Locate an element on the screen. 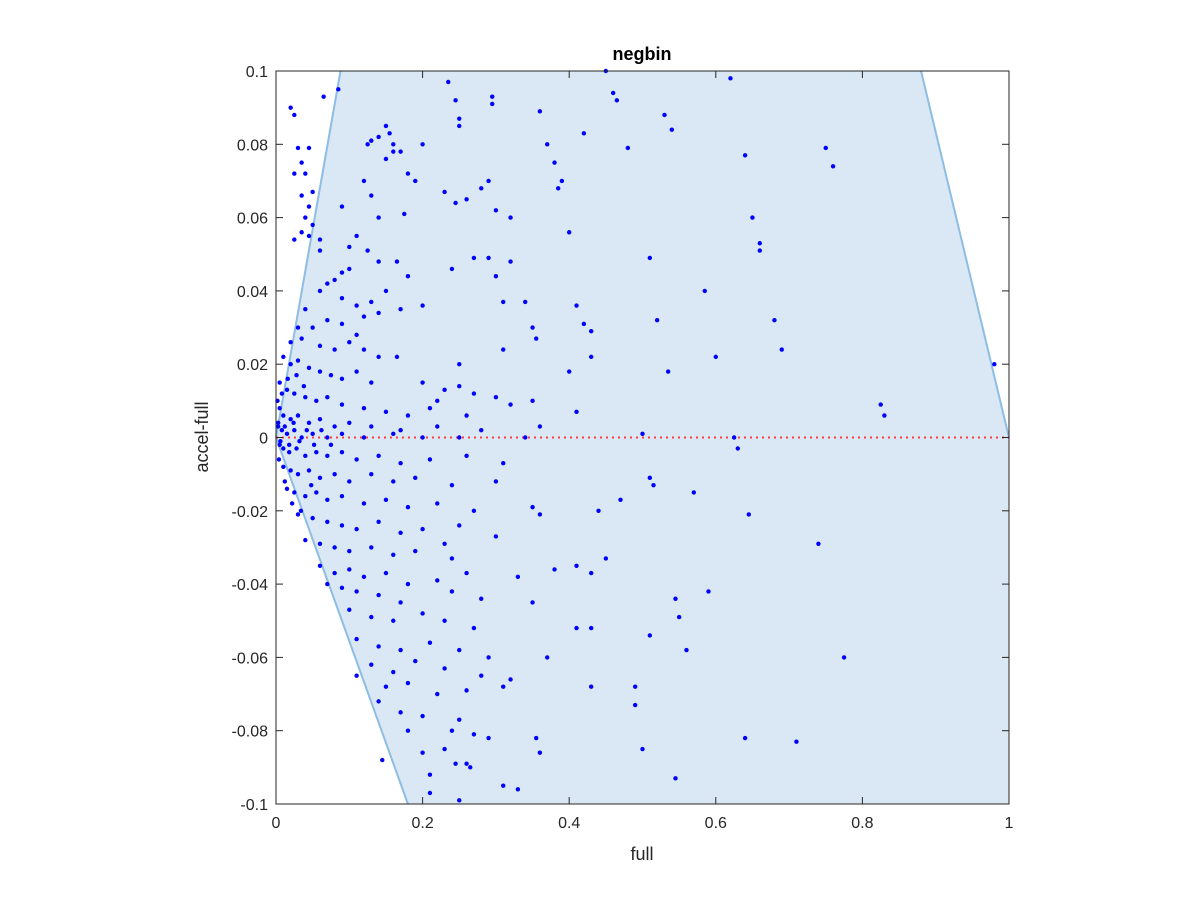 This screenshot has width=1200, height=900. x-tick-label: 1 is located at coordinates (1009, 823).